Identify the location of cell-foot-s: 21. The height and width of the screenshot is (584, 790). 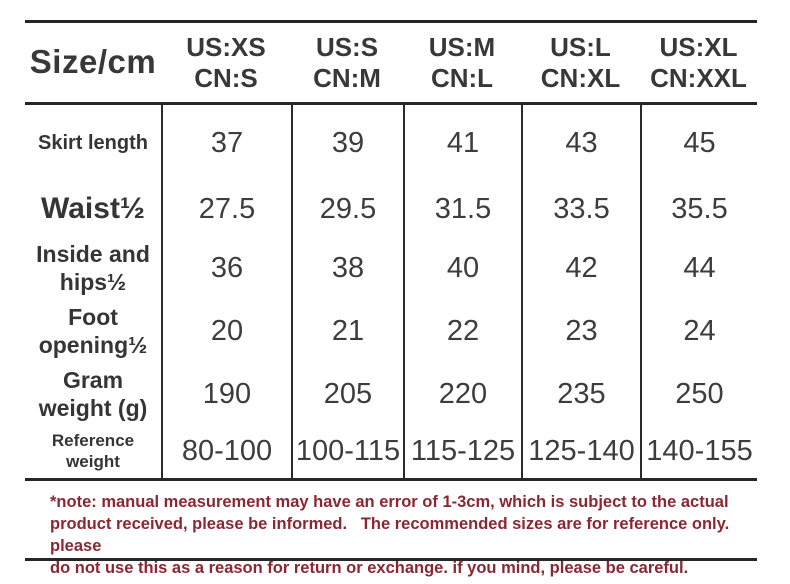
(347, 331).